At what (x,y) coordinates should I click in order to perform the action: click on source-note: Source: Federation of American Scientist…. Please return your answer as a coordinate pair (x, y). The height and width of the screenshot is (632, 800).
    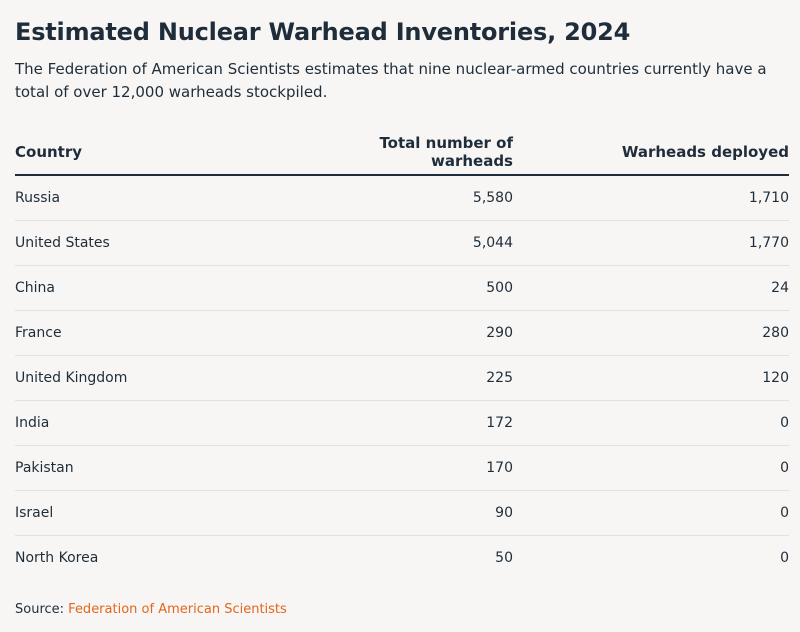
    Looking at the image, I should click on (151, 610).